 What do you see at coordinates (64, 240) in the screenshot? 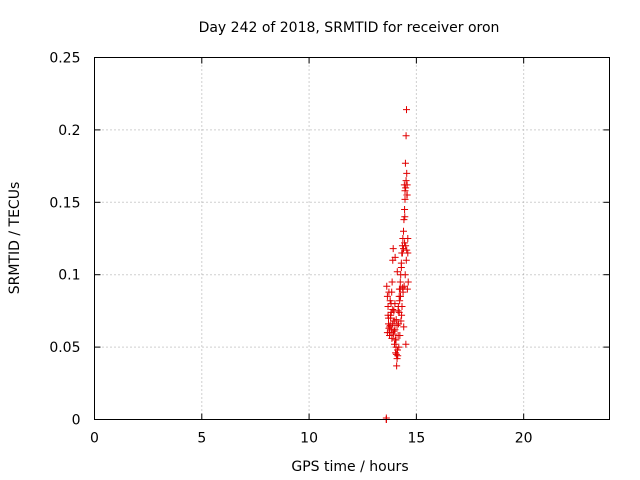
I see `y-tick-labels: 0 0.05 0.1 0.15 0.2 0.25` at bounding box center [64, 240].